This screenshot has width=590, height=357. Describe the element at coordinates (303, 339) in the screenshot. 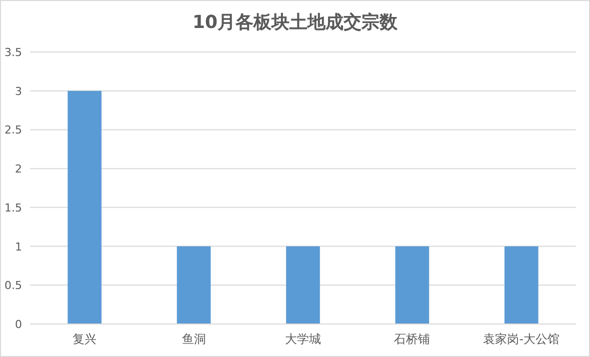

I see `x-tick-label: 大学城` at that location.